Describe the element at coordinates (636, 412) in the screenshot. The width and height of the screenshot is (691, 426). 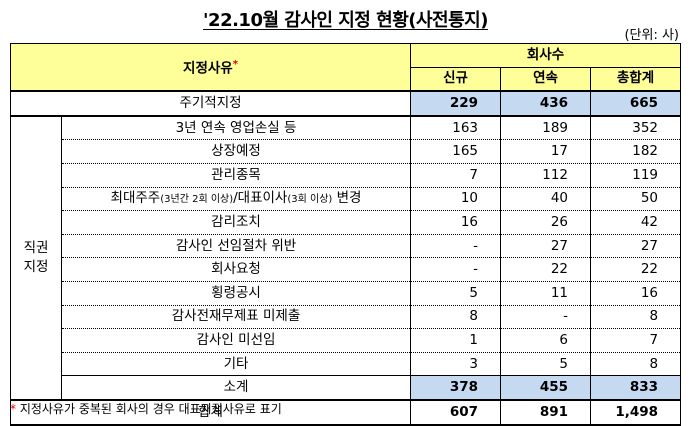
I see `grand-total-total: 1,498` at that location.